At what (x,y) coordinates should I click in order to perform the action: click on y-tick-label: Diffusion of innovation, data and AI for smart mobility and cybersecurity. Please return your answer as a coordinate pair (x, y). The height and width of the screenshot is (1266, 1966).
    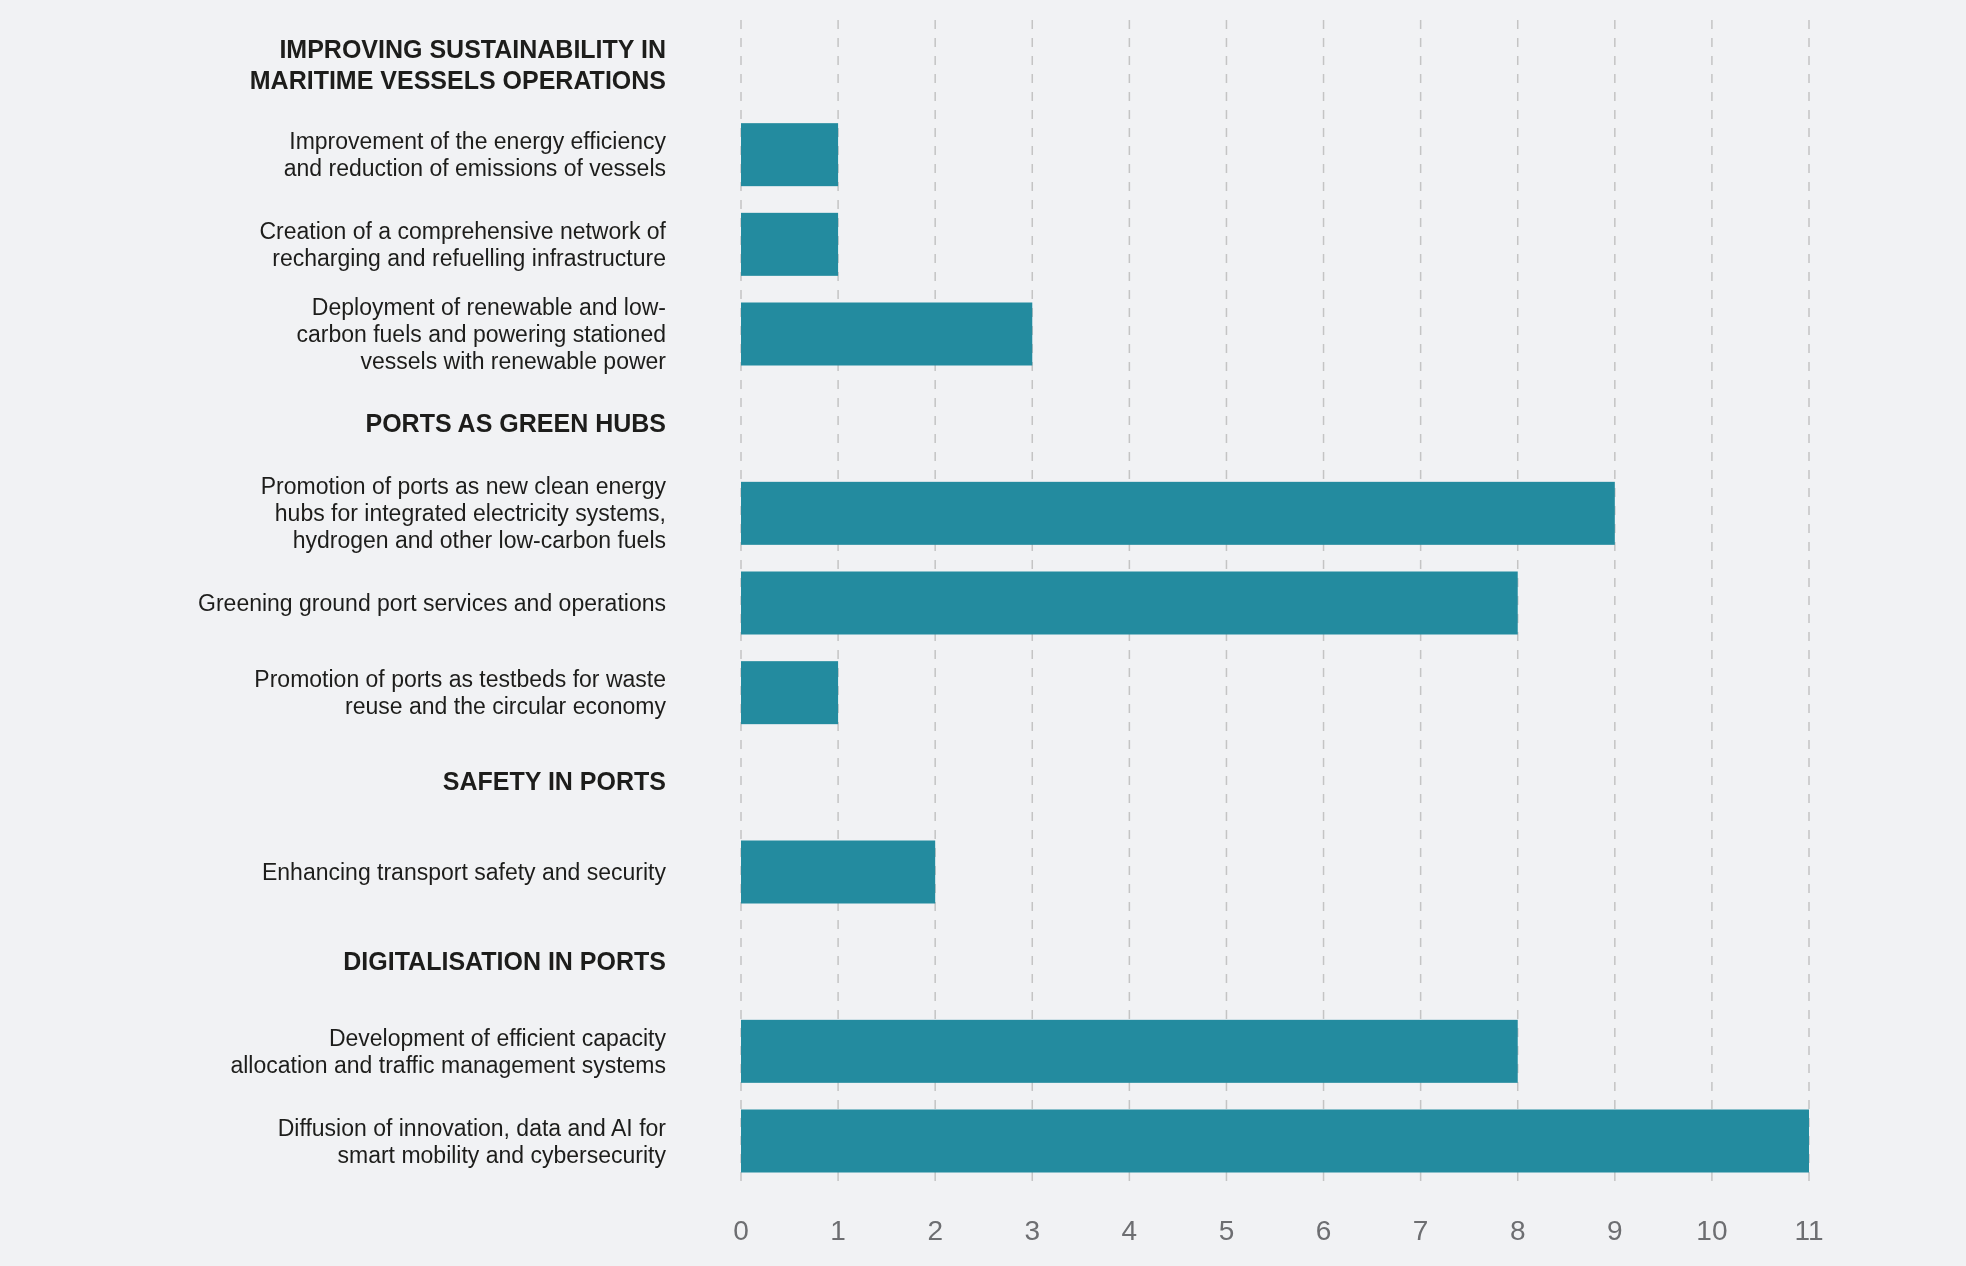
    Looking at the image, I should click on (472, 1141).